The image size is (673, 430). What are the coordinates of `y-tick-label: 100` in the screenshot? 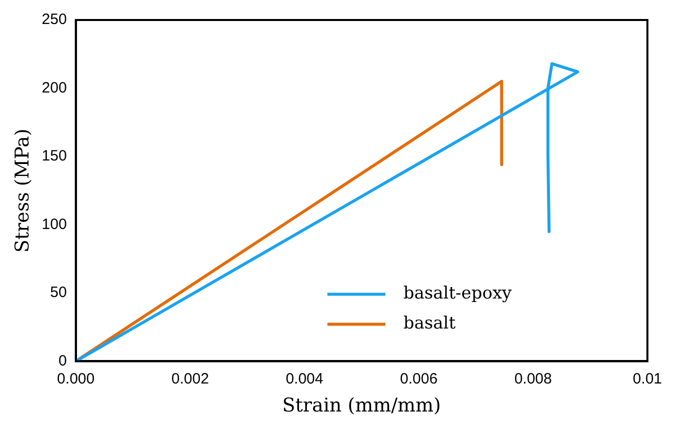 It's located at (54, 224).